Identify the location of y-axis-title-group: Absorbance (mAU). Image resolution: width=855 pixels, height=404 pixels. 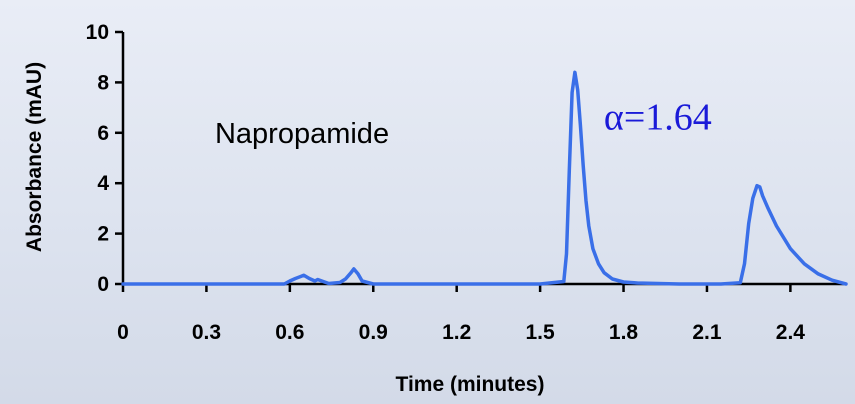
(34, 157).